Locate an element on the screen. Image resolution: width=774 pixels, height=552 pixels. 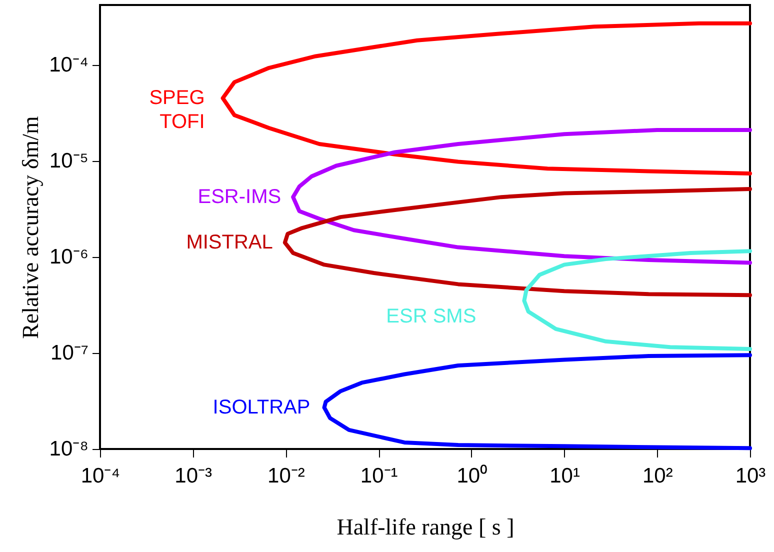
x-tick-label: 10³ is located at coordinates (750, 476).